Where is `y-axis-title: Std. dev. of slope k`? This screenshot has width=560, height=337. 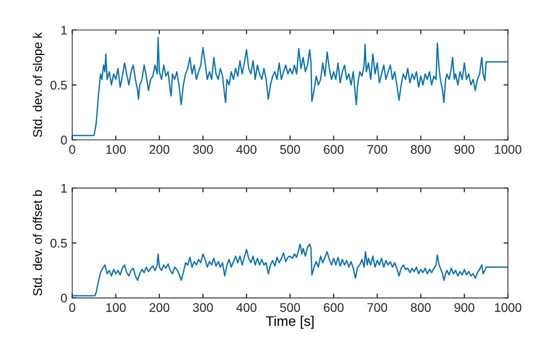
y-axis-title: Std. dev. of slope k is located at coordinates (38, 85).